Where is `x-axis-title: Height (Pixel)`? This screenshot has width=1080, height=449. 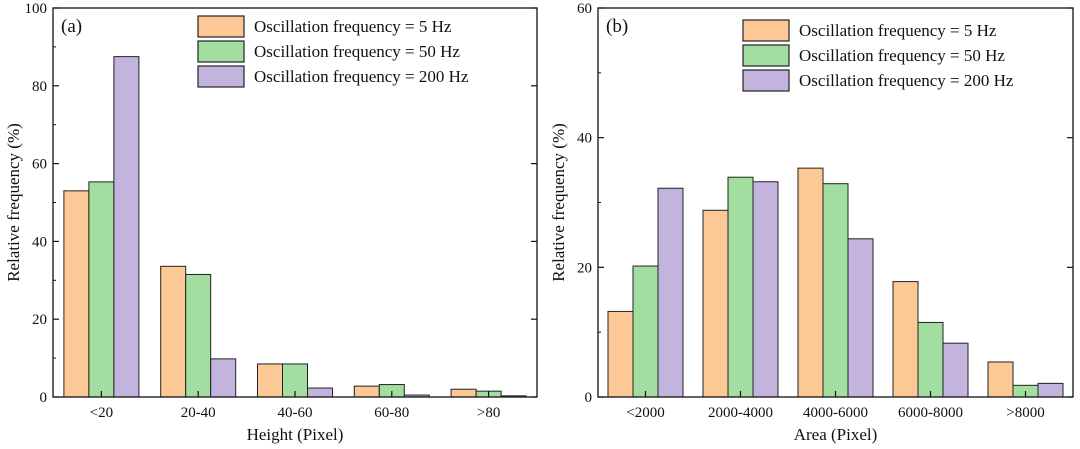
x-axis-title: Height (Pixel) is located at coordinates (295, 434).